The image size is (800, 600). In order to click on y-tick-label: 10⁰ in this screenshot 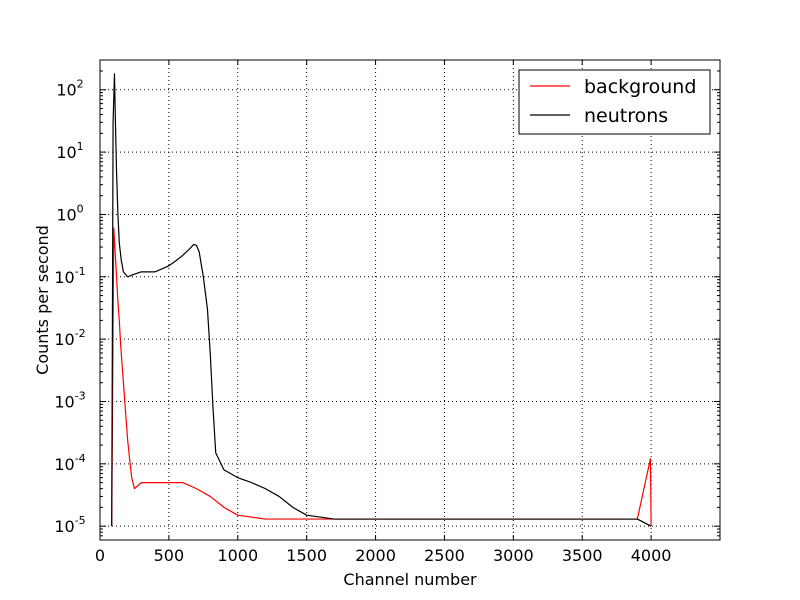, I will do `click(69, 213)`.